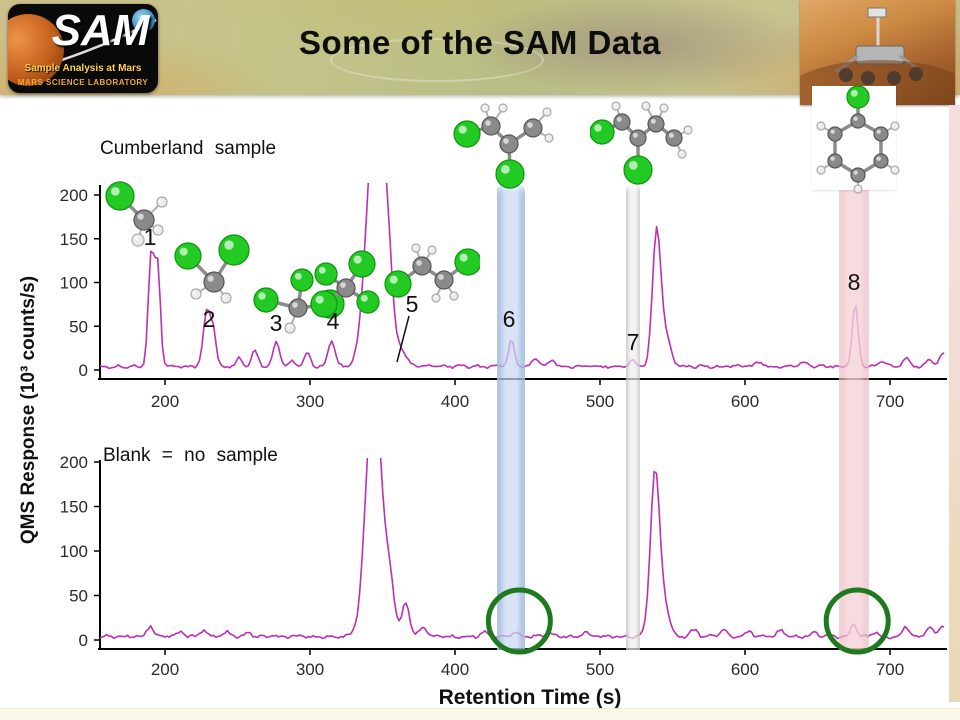 This screenshot has width=960, height=720. Describe the element at coordinates (641, 143) in the screenshot. I see `dichlorobutane-molecule-icon` at that location.